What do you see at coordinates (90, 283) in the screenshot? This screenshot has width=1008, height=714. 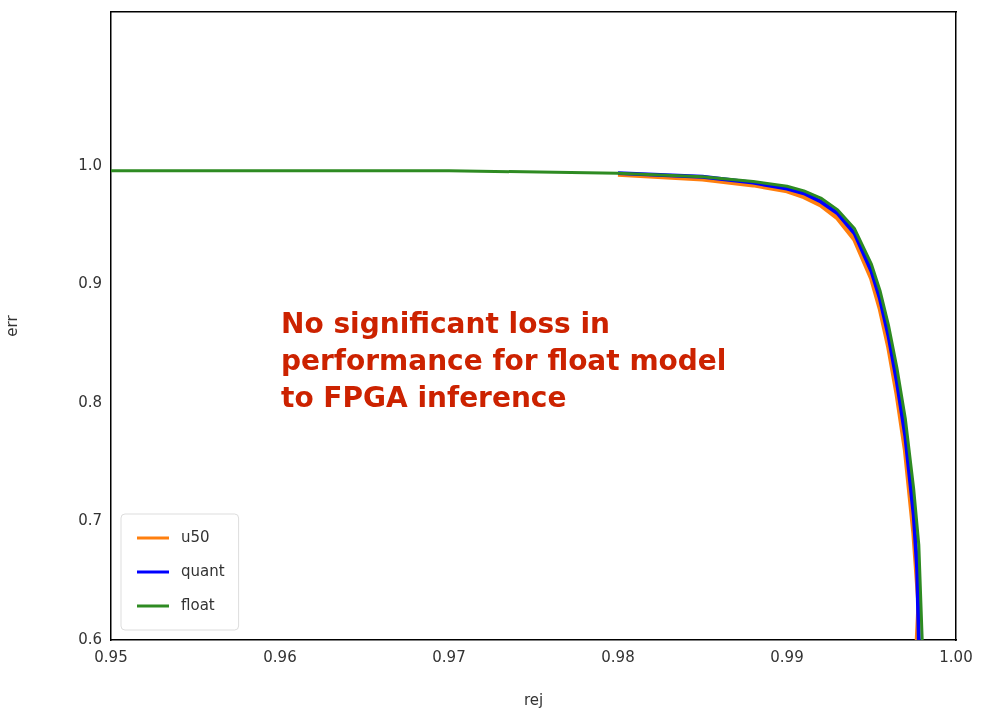 I see `y-tick-label: 0.9` at bounding box center [90, 283].